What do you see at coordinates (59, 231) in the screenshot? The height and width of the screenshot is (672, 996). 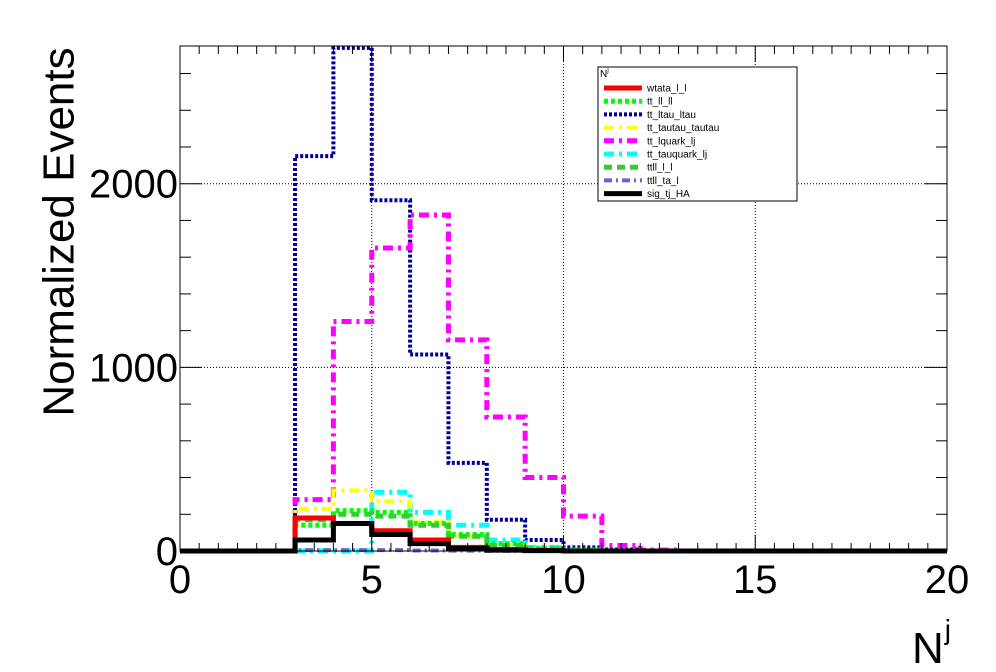 I see `y-axis-title: Normalized Events` at bounding box center [59, 231].